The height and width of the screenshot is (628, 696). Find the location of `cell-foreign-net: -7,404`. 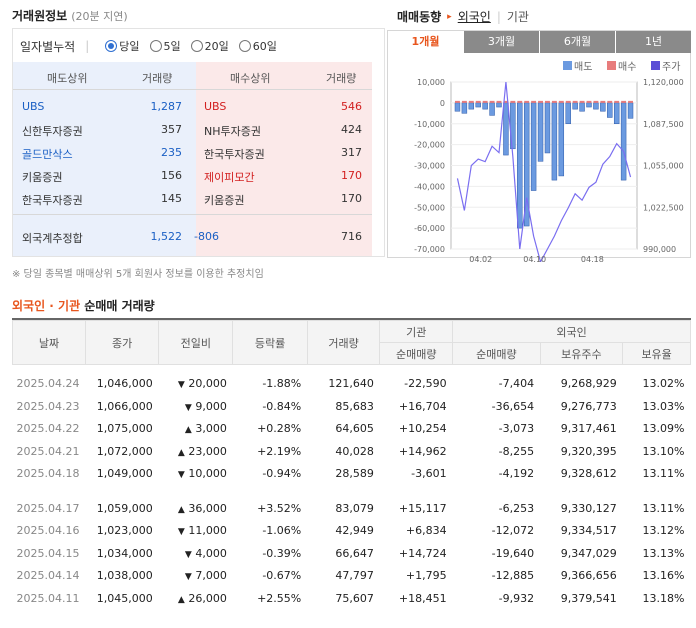

cell-foreign-net: -7,404 is located at coordinates (516, 384).